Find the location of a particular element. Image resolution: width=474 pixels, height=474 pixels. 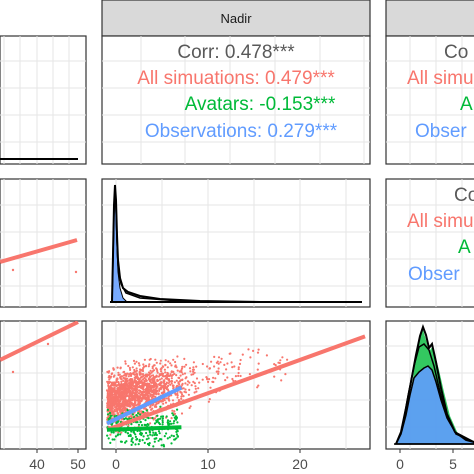

right-mid-avatars-text: A is located at coordinates (464, 247).